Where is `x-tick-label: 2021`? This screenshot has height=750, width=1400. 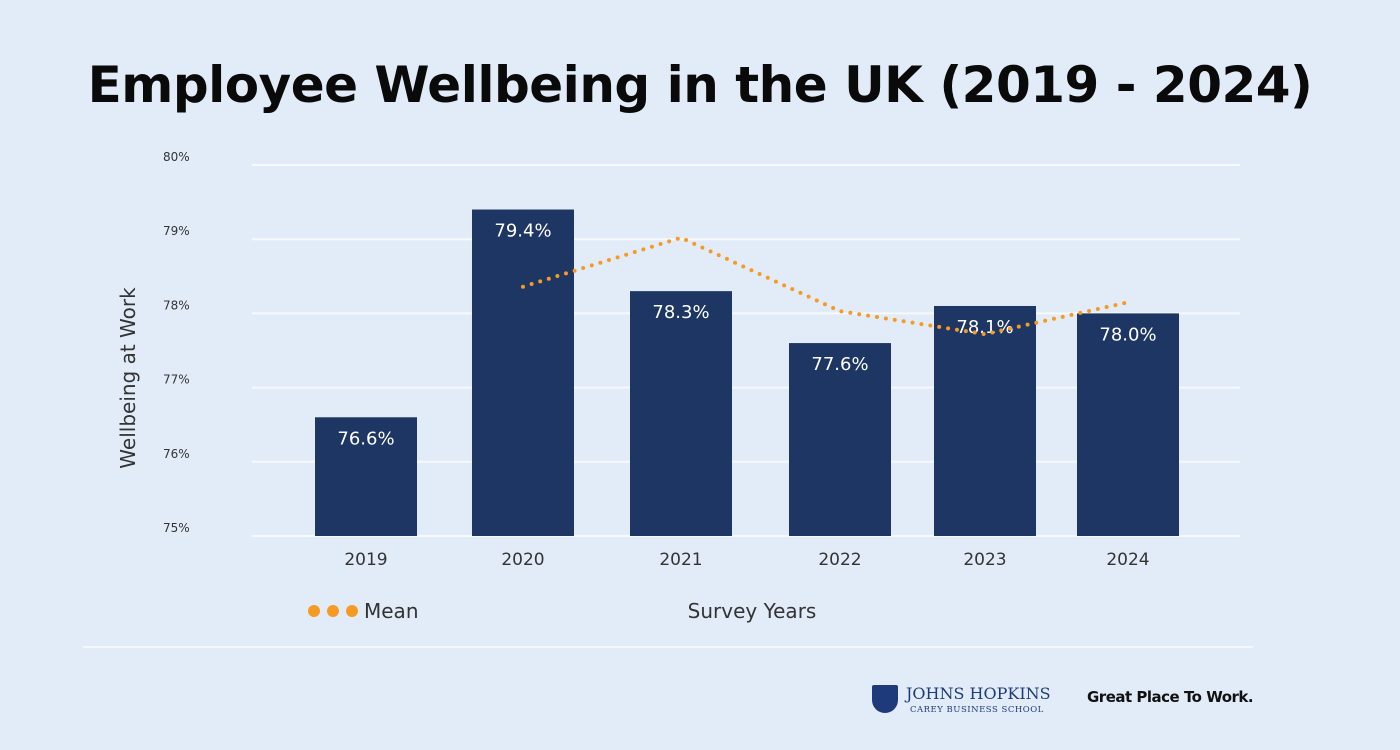 x-tick-label: 2021 is located at coordinates (680, 560).